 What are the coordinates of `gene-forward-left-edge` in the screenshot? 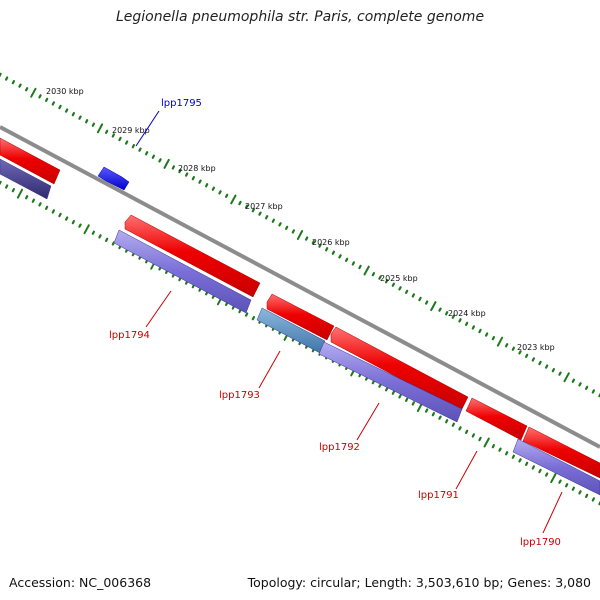 It's located at (30, 161).